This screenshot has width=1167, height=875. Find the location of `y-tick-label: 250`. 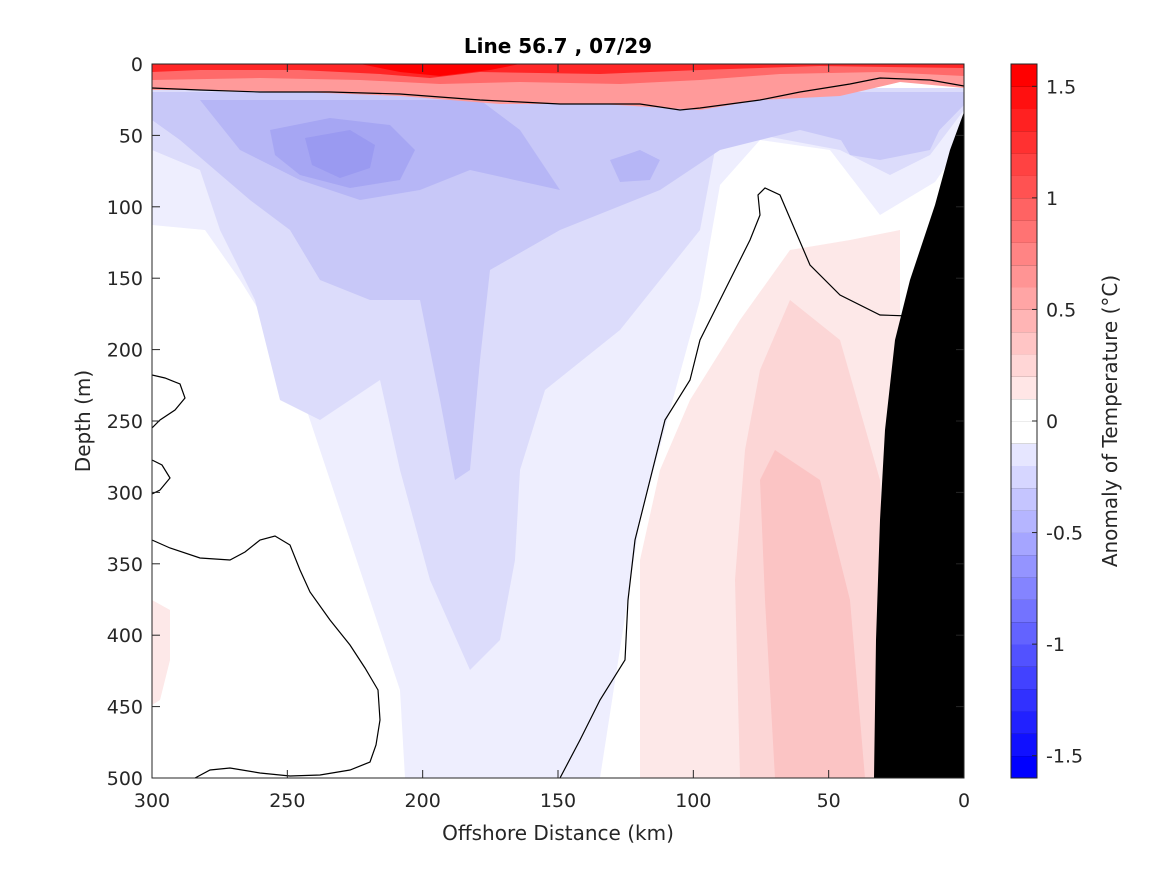

y-tick-label: 250 is located at coordinates (125, 422).